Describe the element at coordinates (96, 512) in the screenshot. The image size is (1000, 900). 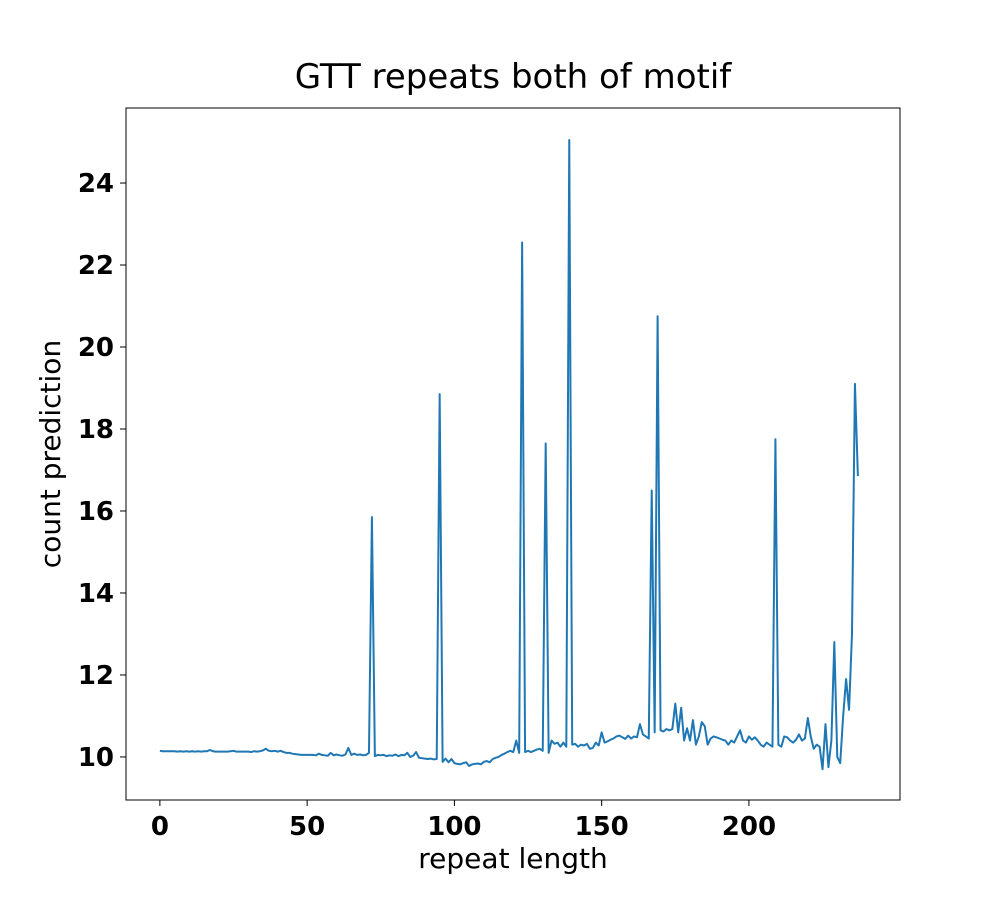
I see `y-tick-label: 16` at that location.